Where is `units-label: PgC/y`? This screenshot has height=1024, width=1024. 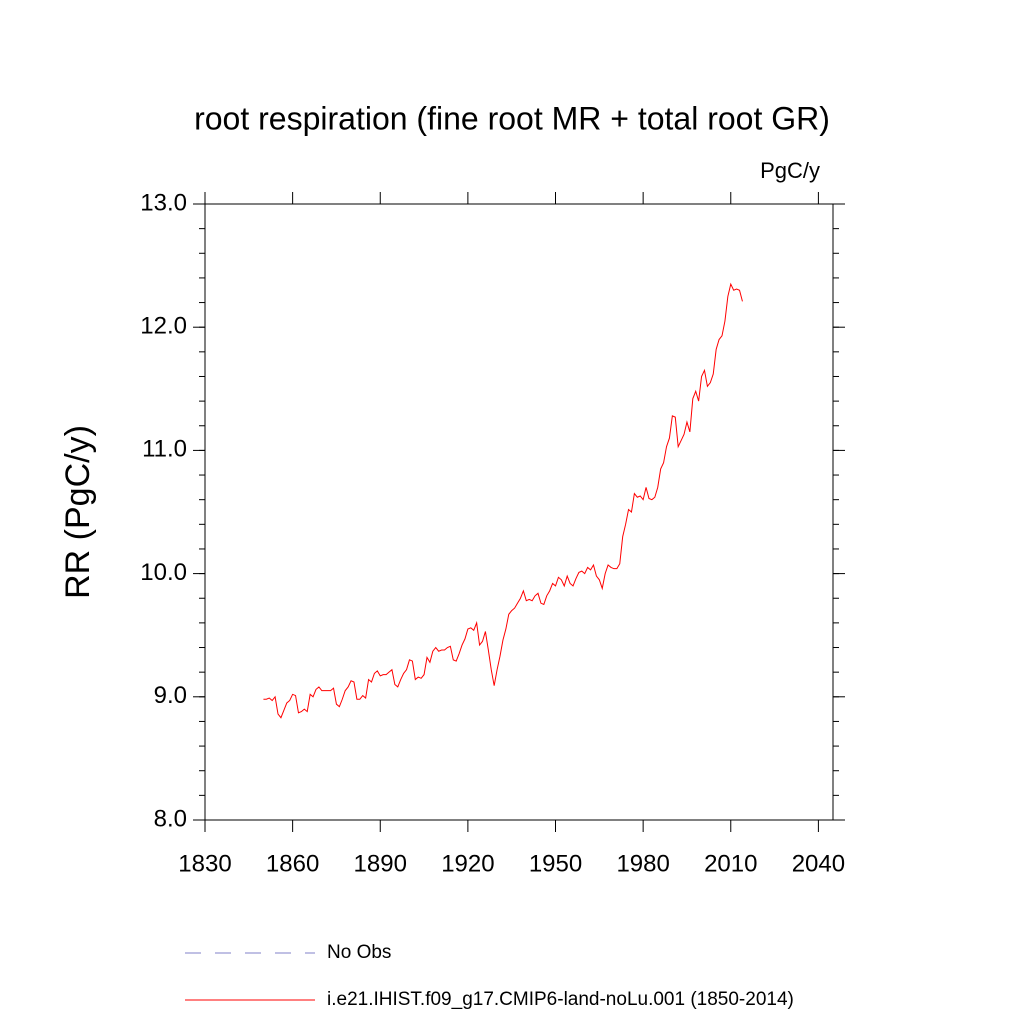 units-label: PgC/y is located at coordinates (790, 170).